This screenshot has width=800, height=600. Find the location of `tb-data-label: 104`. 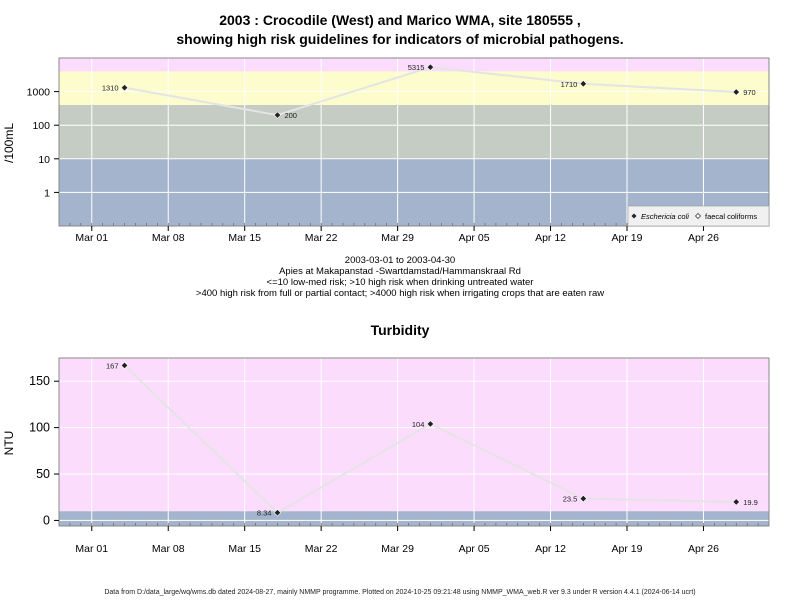

tb-data-label: 104 is located at coordinates (418, 424).